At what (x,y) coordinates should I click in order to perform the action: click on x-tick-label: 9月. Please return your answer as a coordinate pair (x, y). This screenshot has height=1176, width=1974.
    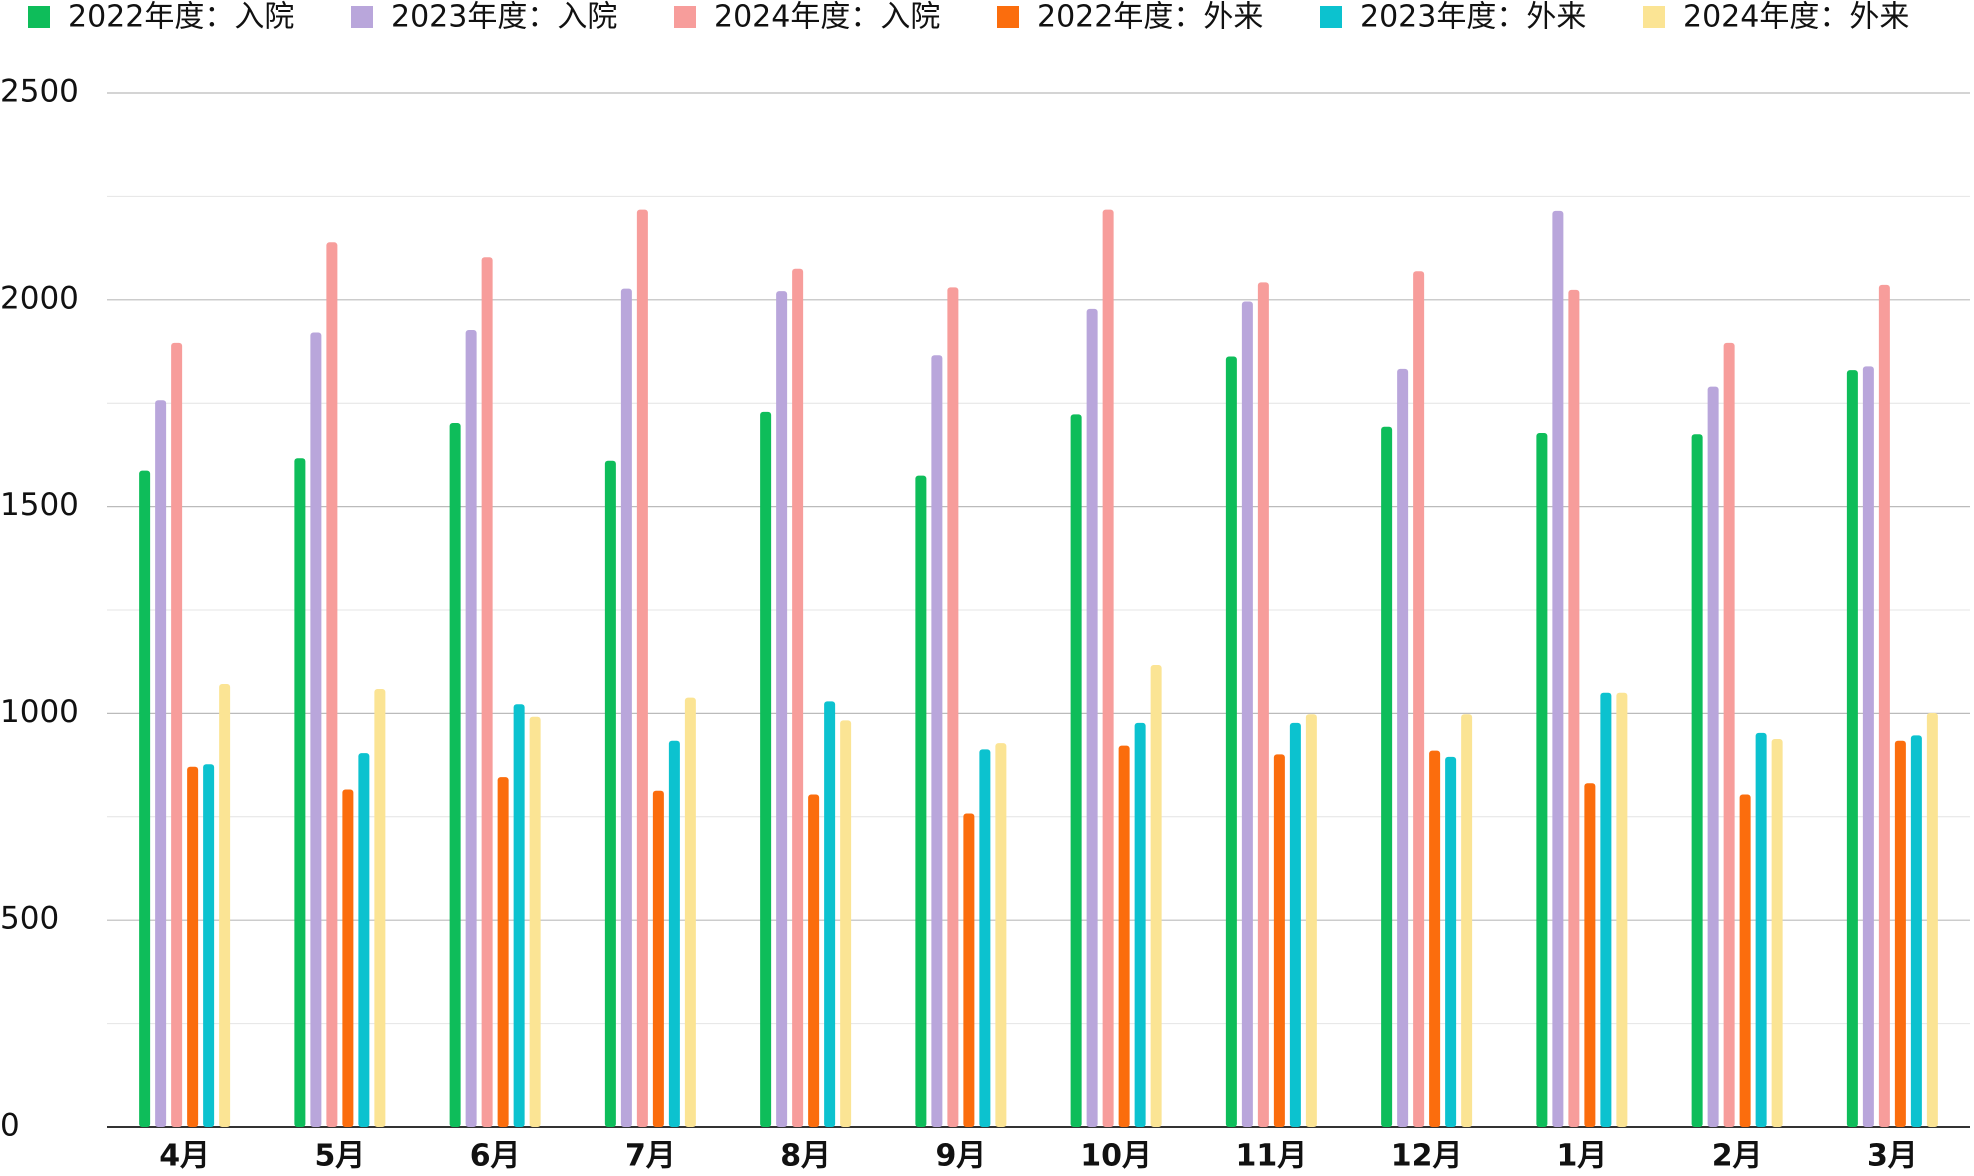
    Looking at the image, I should click on (960, 1156).